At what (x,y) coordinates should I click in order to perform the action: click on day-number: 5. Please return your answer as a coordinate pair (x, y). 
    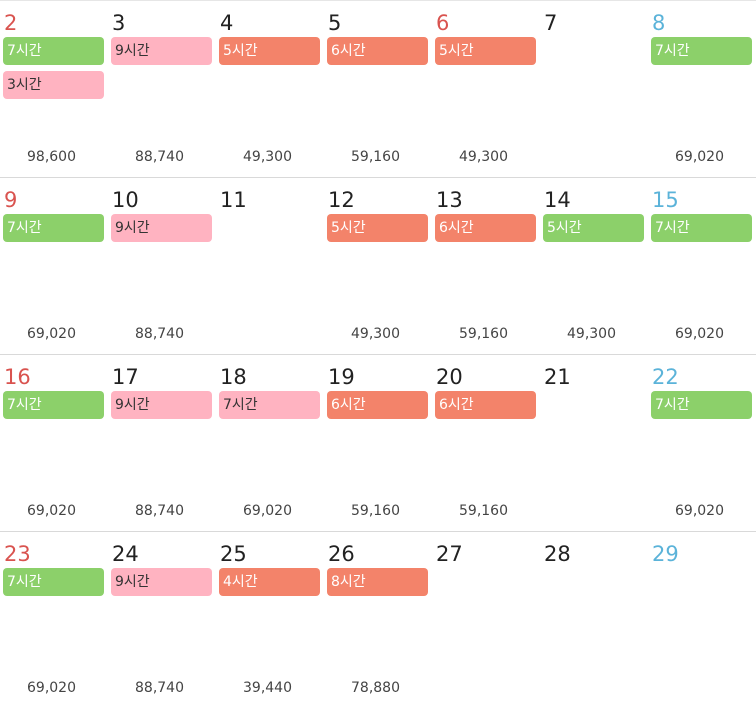
    Looking at the image, I should click on (335, 23).